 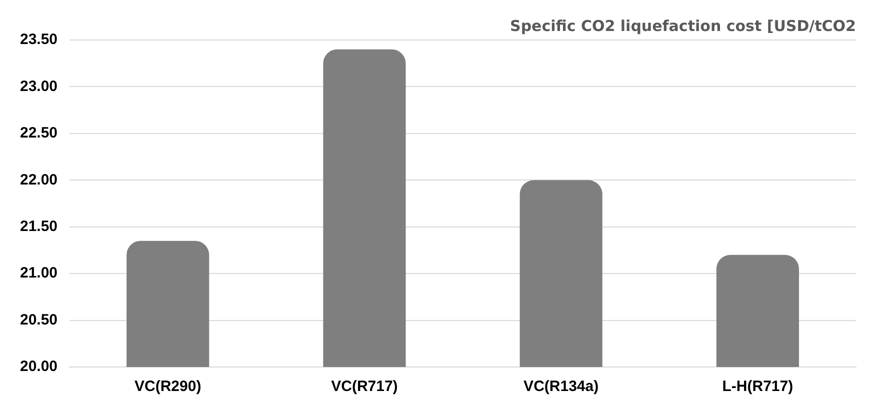 I want to click on y-tick-label: 22.00, so click(x=39, y=179).